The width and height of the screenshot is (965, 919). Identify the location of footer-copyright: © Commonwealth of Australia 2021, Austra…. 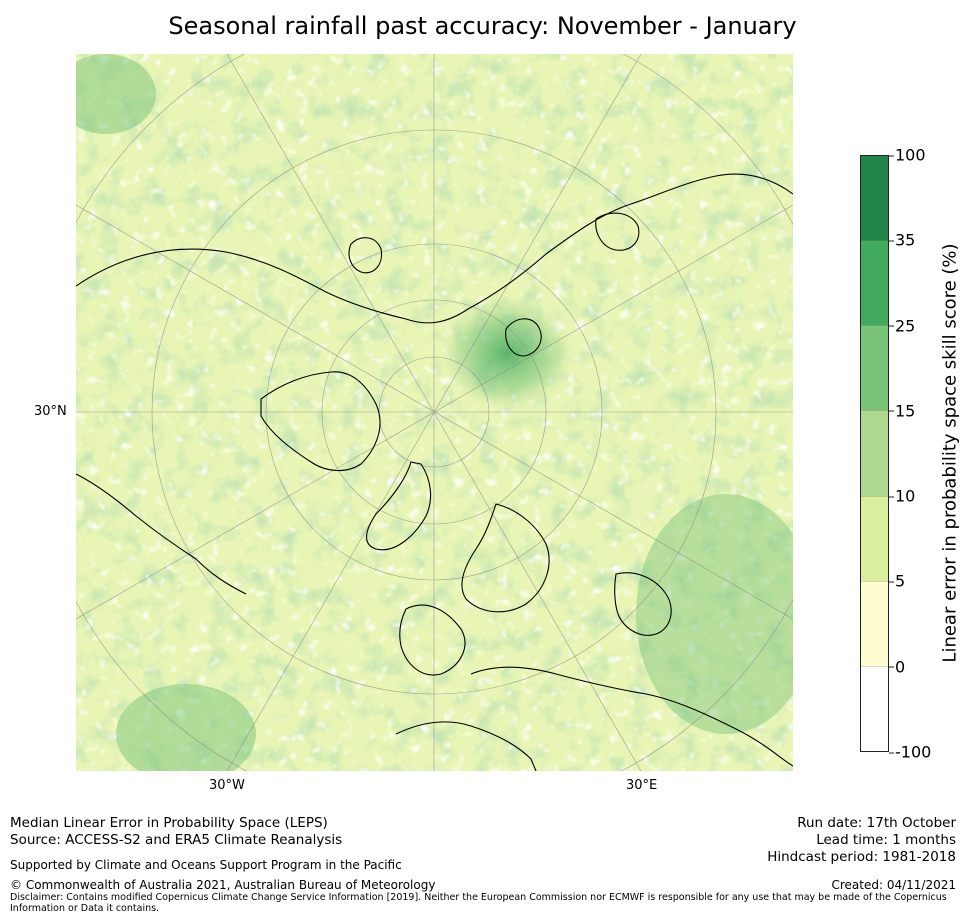
(223, 885).